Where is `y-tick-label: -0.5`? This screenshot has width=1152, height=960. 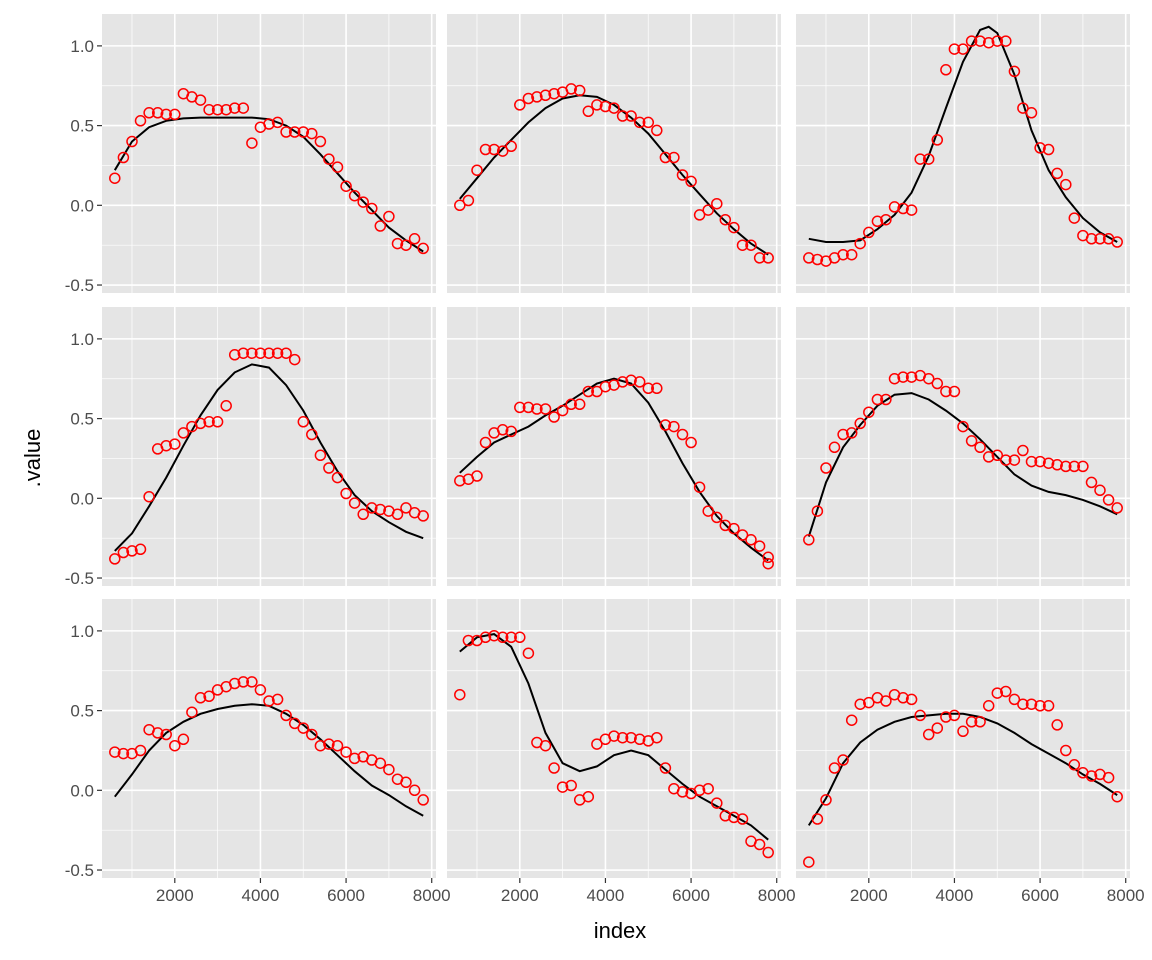
y-tick-label: -0.5 is located at coordinates (79, 578).